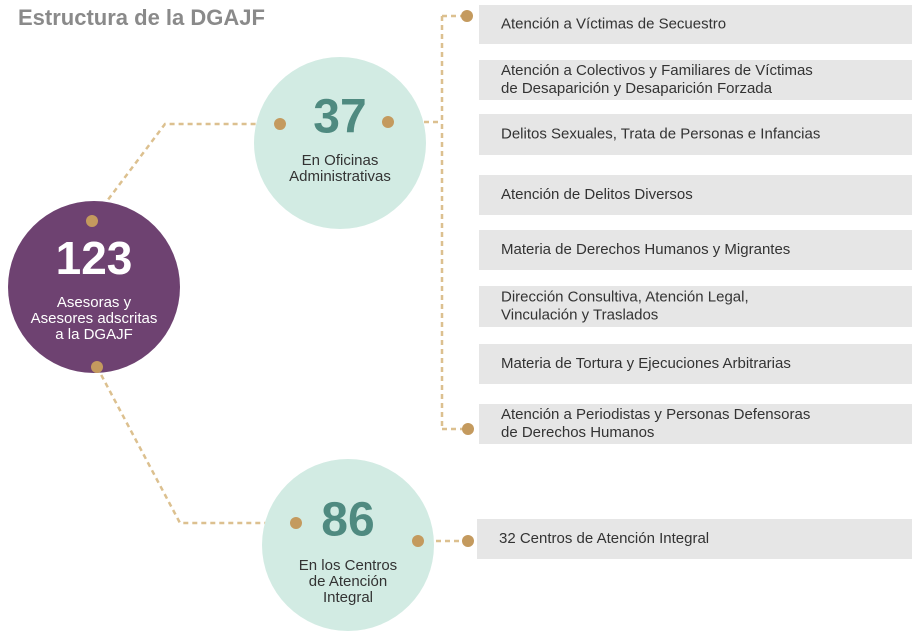 The height and width of the screenshot is (634, 912). I want to click on item-text: Atención de Delitos Diversos, so click(597, 194).